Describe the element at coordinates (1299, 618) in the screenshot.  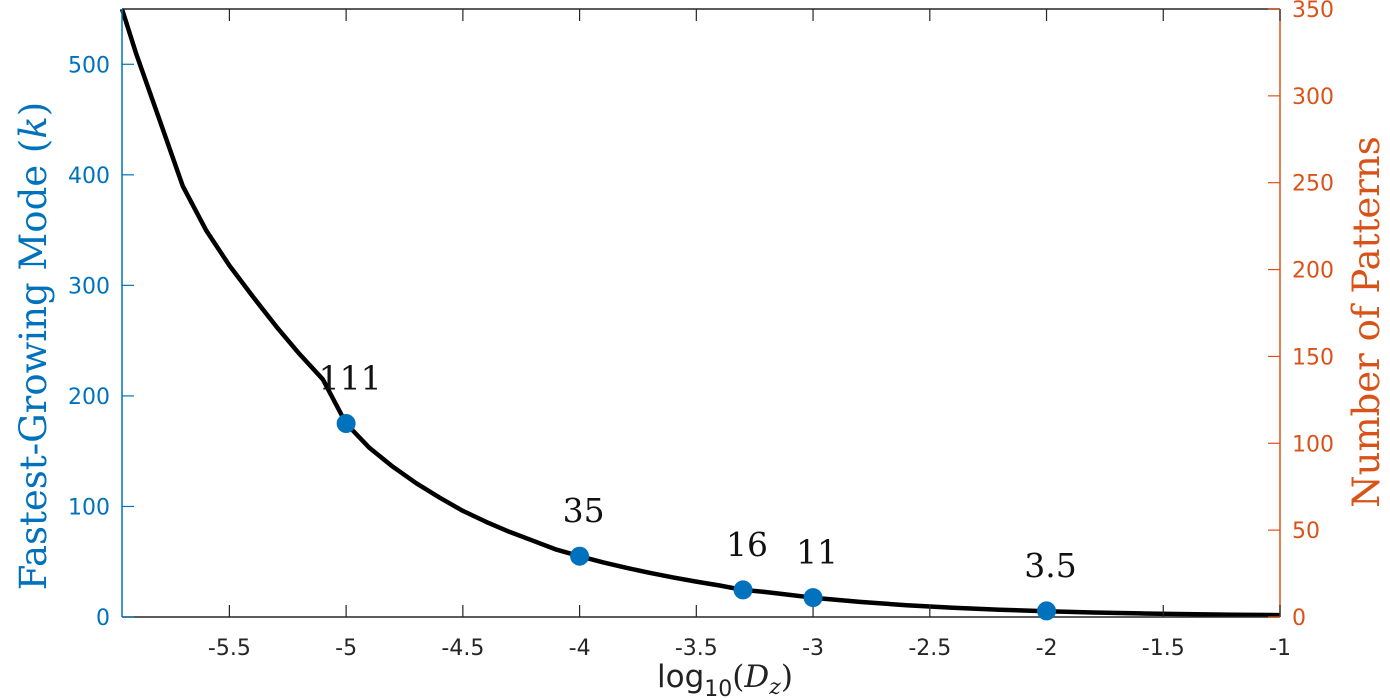
I see `y-right-tick-label: 0` at that location.